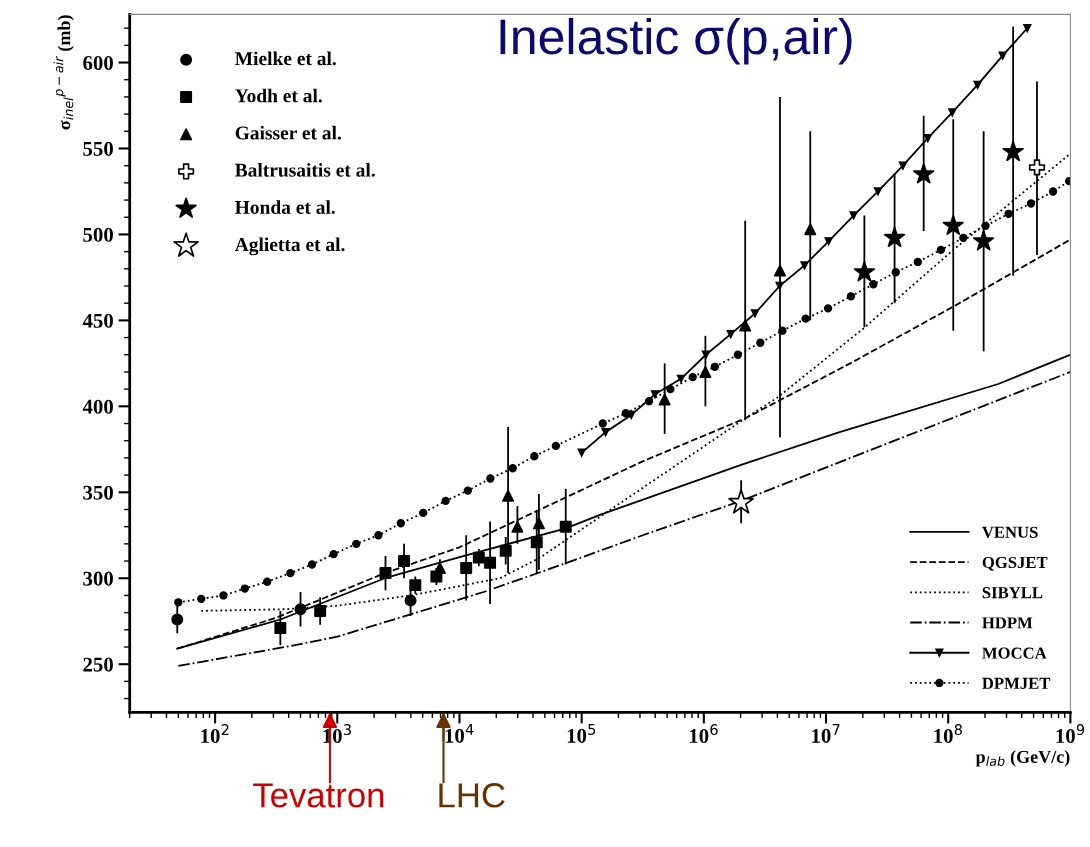 This screenshot has width=1090, height=847. I want to click on y-tick-label: 450, so click(97, 320).